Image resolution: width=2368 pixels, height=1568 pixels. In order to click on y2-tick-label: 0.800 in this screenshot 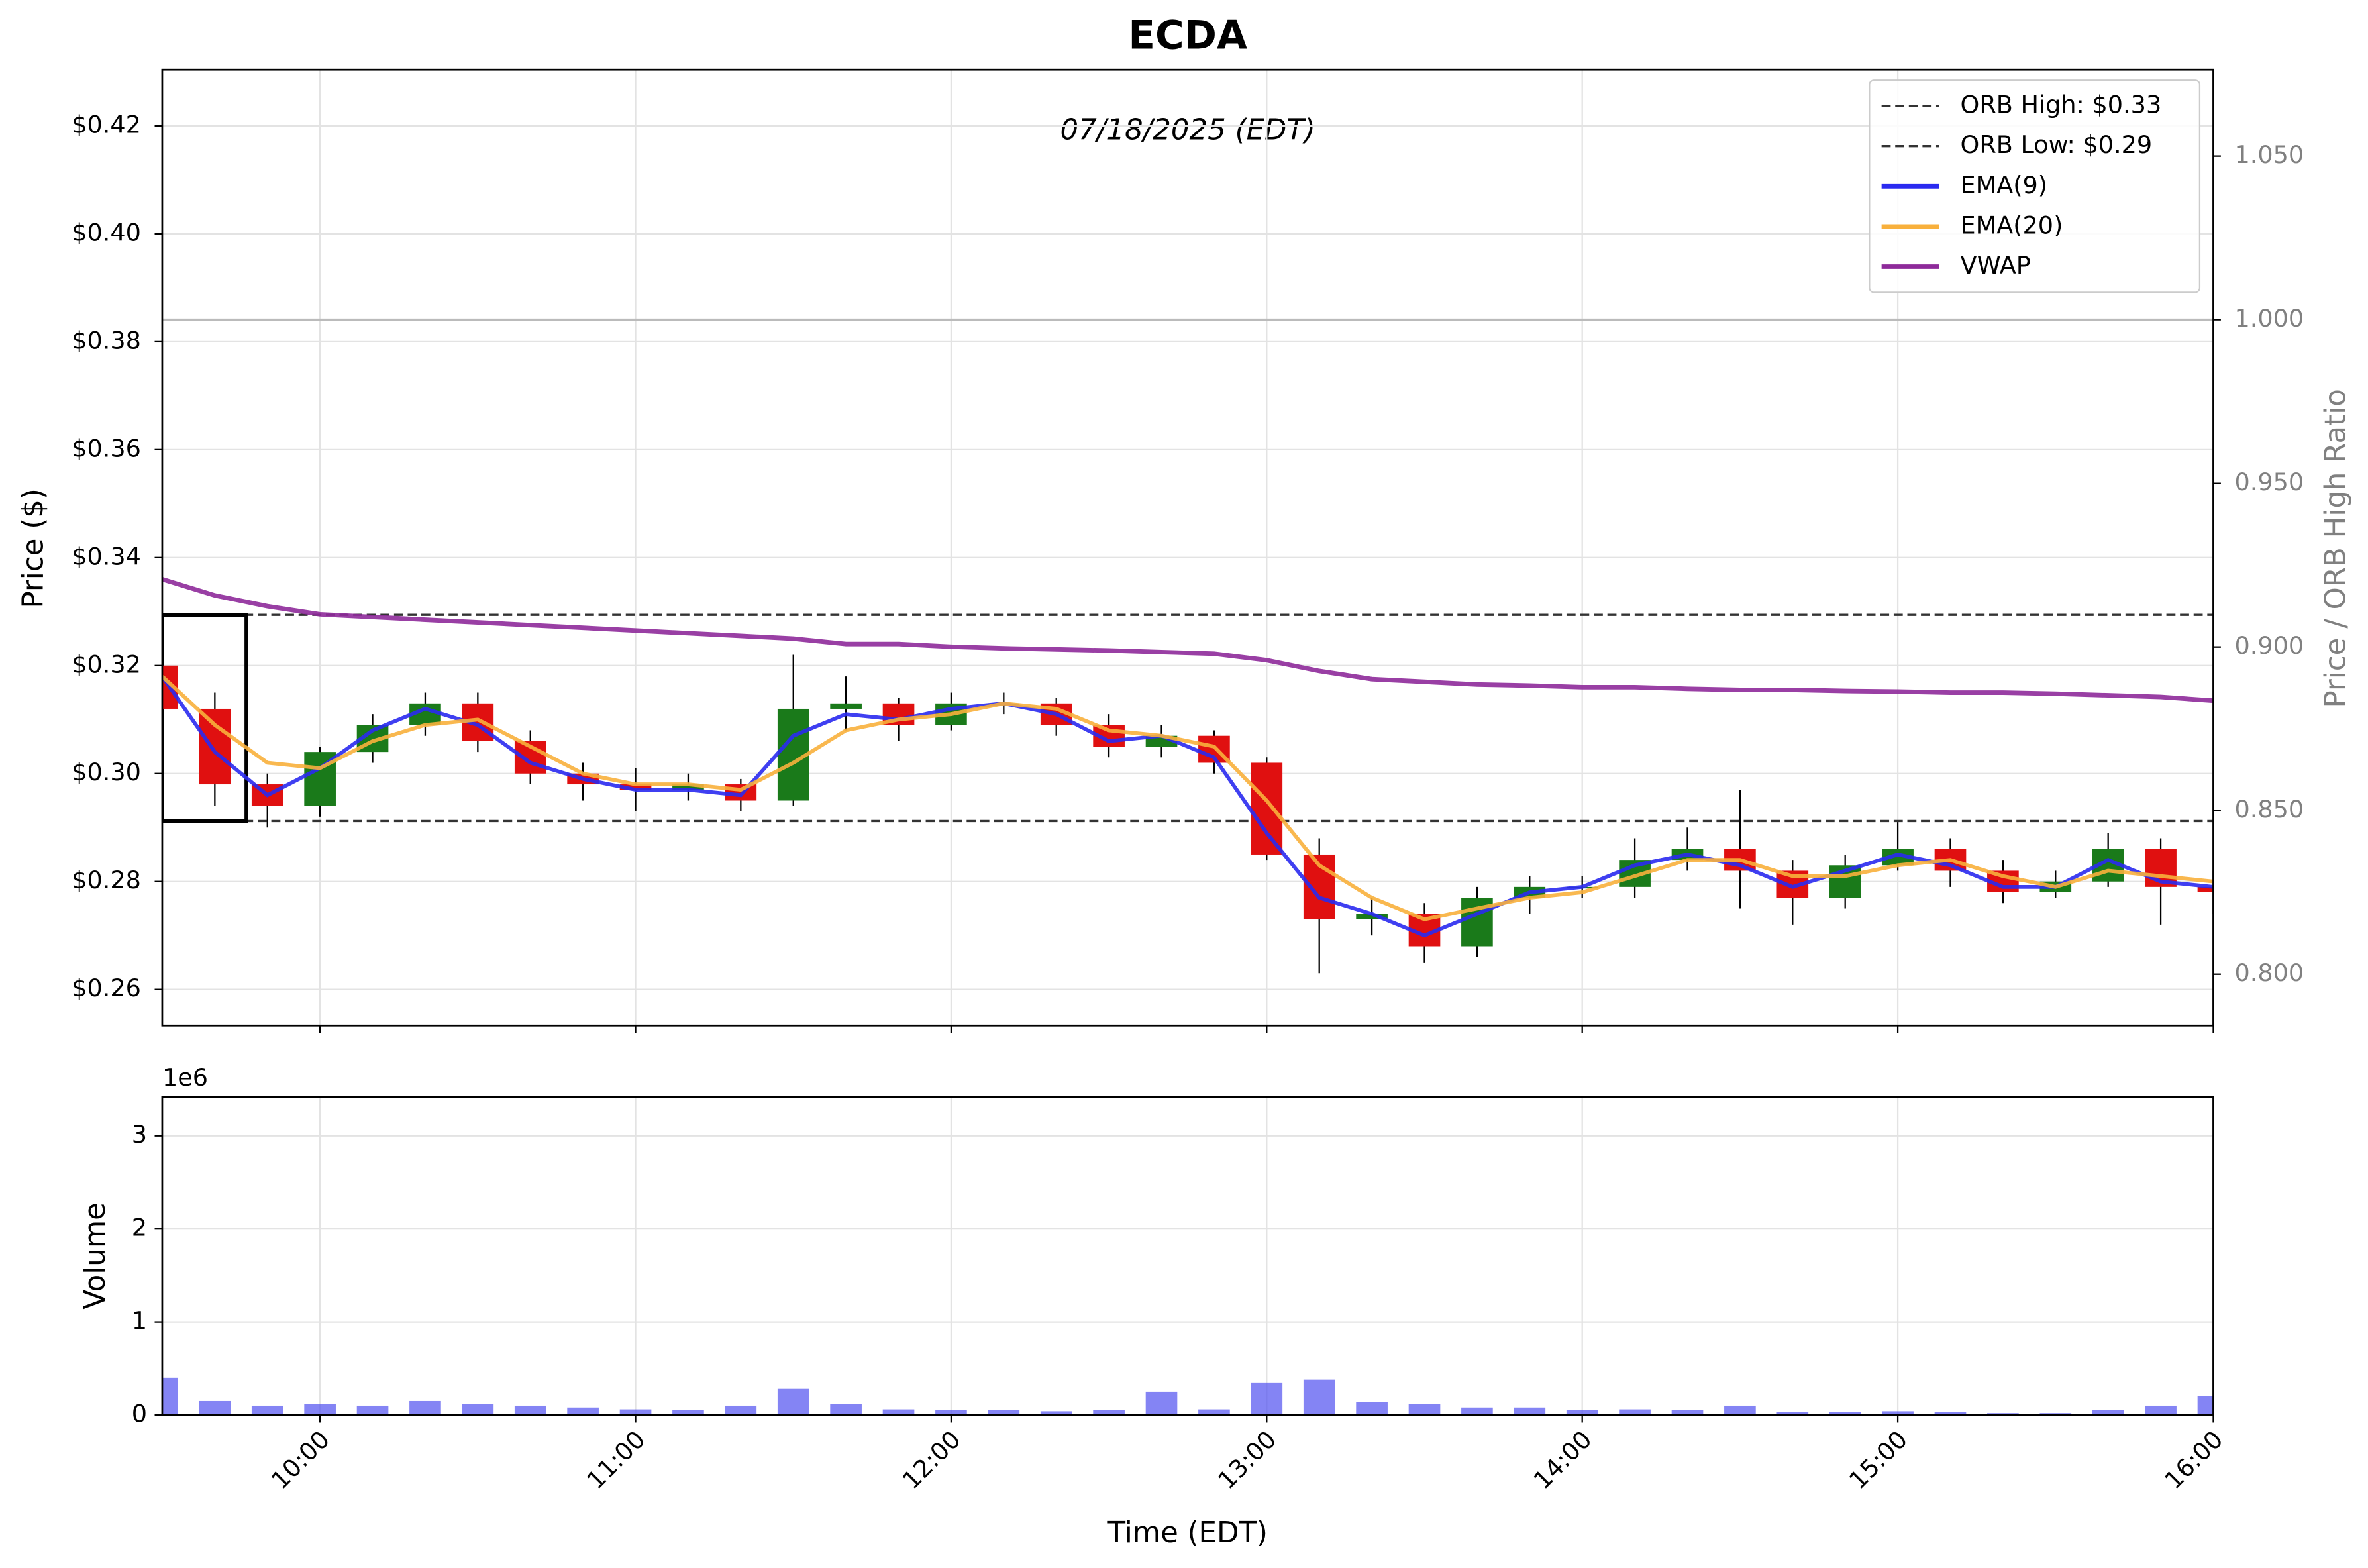, I will do `click(2270, 973)`.